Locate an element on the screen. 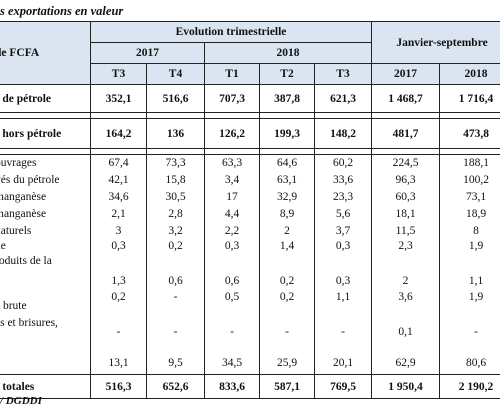 This screenshot has height=412, width=500. table-row: manganèse 2,1 2,8 4,4 8,9 5,6 18,1 18,9 is located at coordinates (250, 214).